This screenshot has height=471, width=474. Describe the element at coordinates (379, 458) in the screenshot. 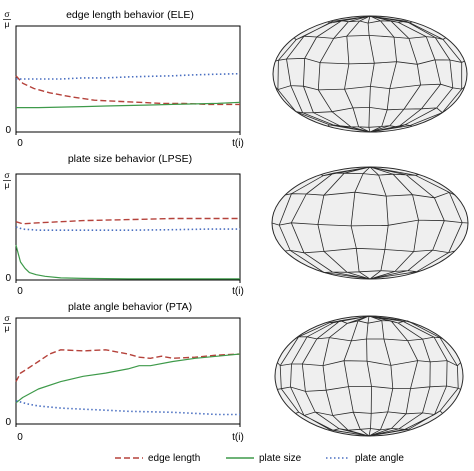

I see `legend-label-plate-angle: plate angle` at that location.